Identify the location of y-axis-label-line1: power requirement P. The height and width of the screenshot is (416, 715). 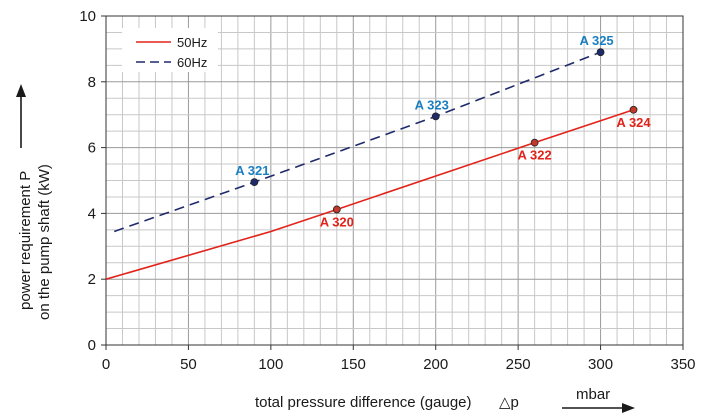
(25, 240).